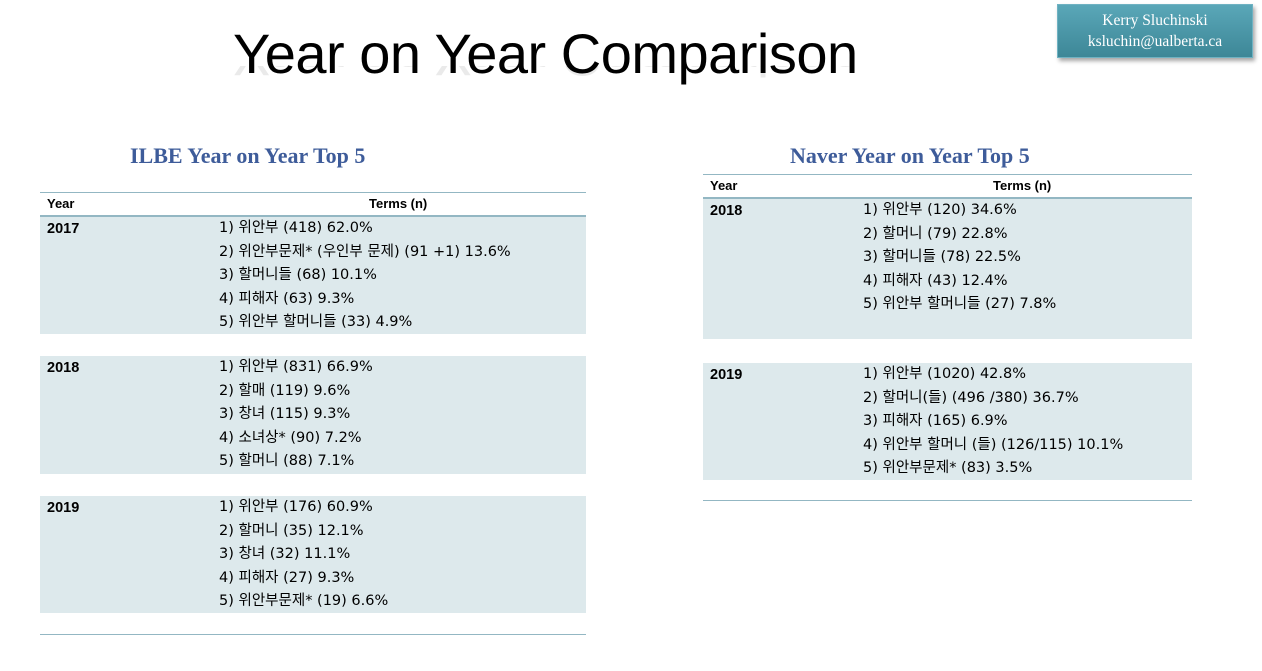 This screenshot has height=671, width=1262. What do you see at coordinates (303, 532) in the screenshot?
I see `ilbe-term-item: 2) 할머니 (35) 12.1%` at bounding box center [303, 532].